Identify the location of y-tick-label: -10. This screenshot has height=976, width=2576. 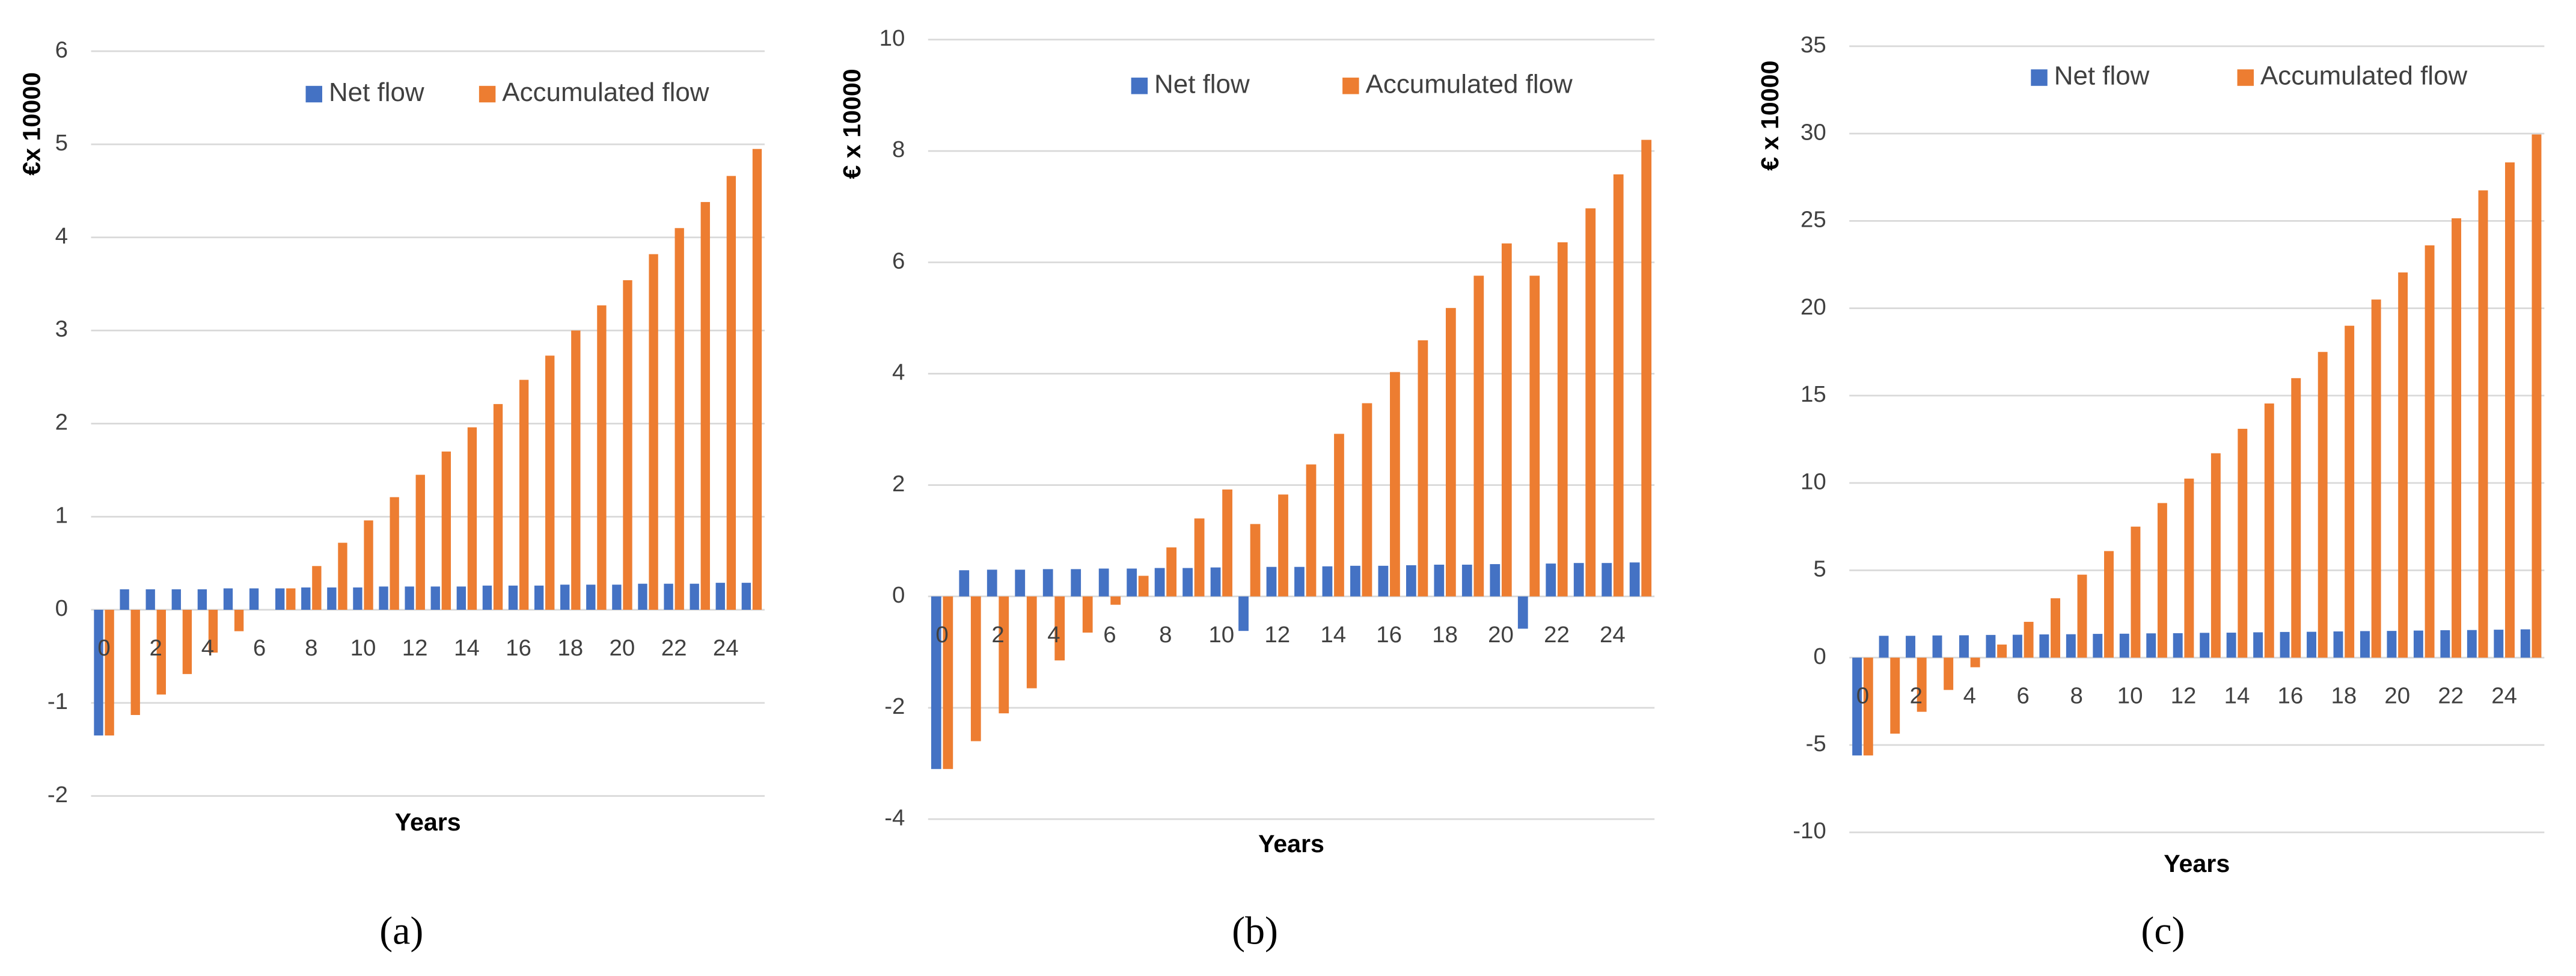
(1809, 831).